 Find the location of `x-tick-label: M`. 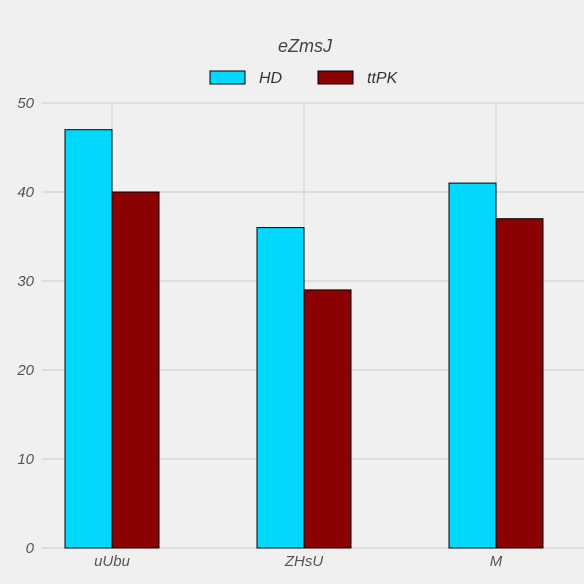

x-tick-label: M is located at coordinates (496, 561).